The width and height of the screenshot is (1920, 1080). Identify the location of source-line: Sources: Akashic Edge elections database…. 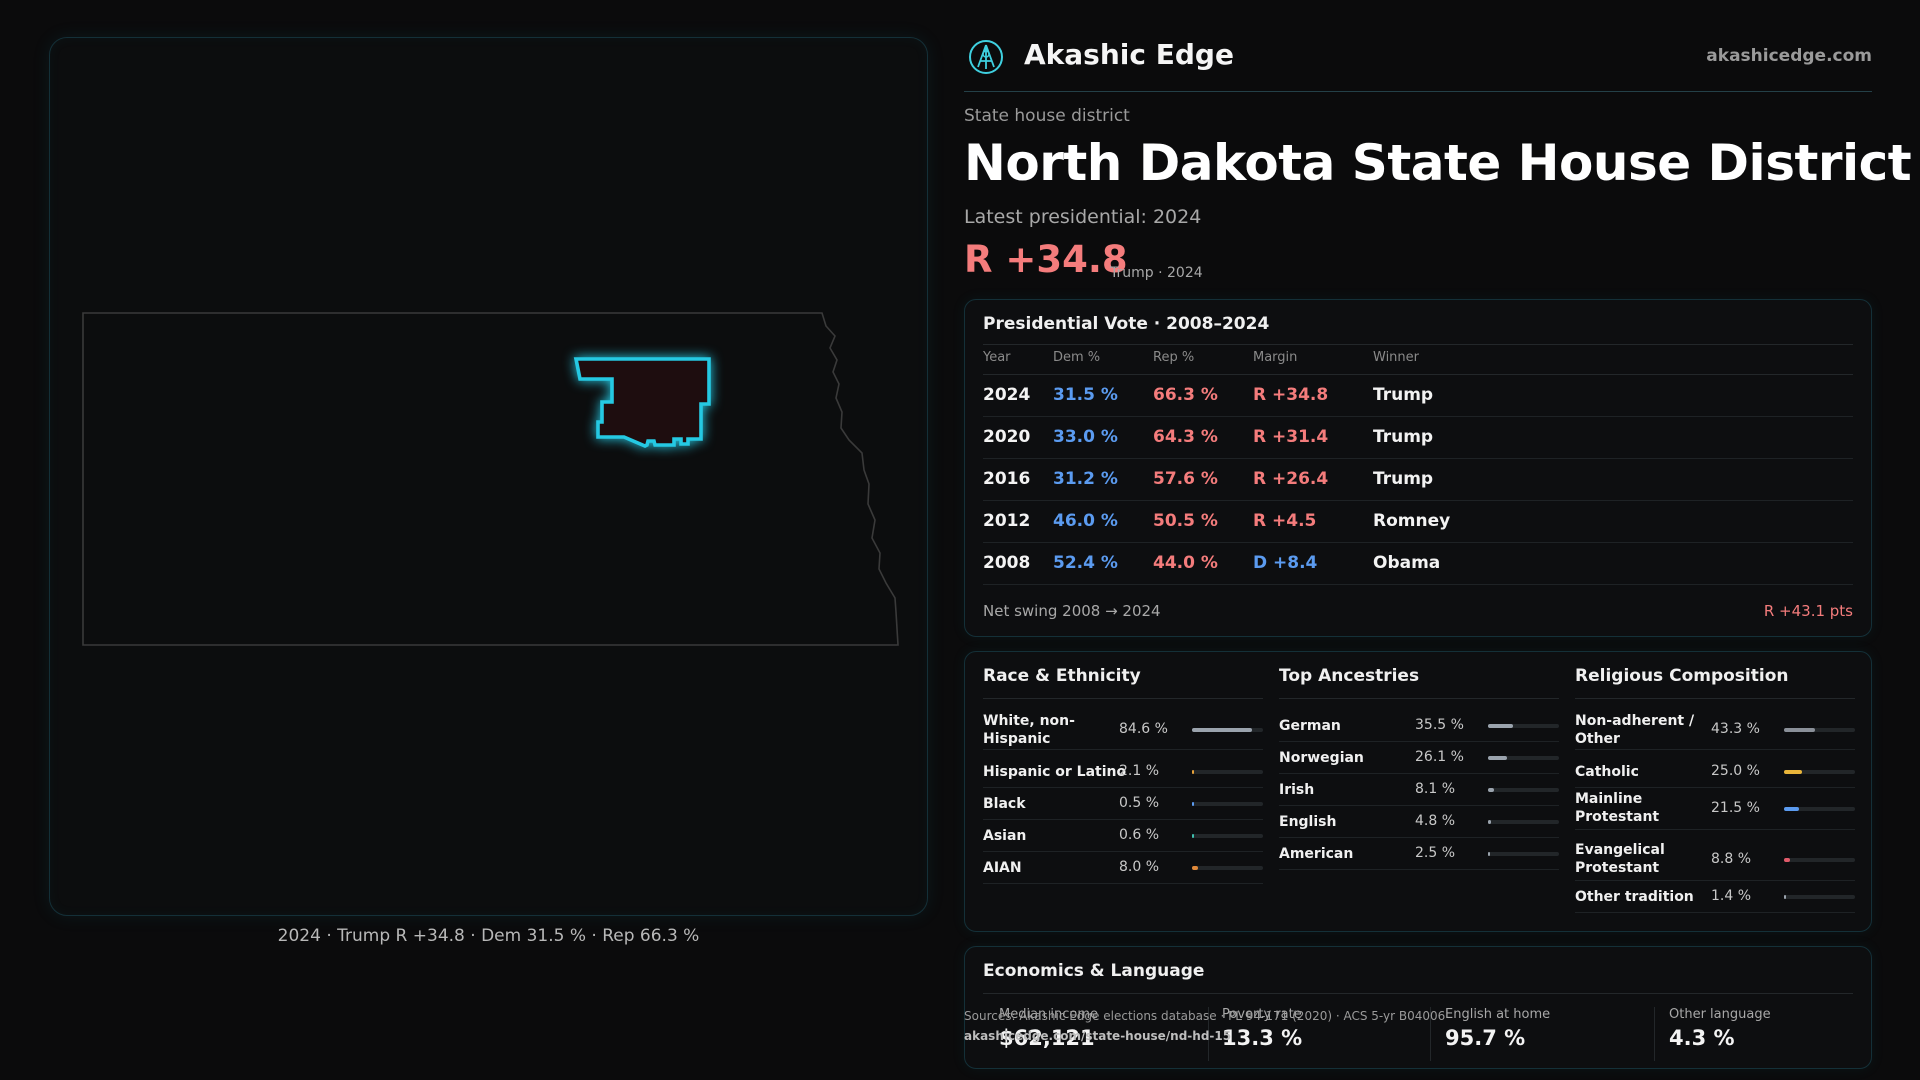
(1205, 1016).